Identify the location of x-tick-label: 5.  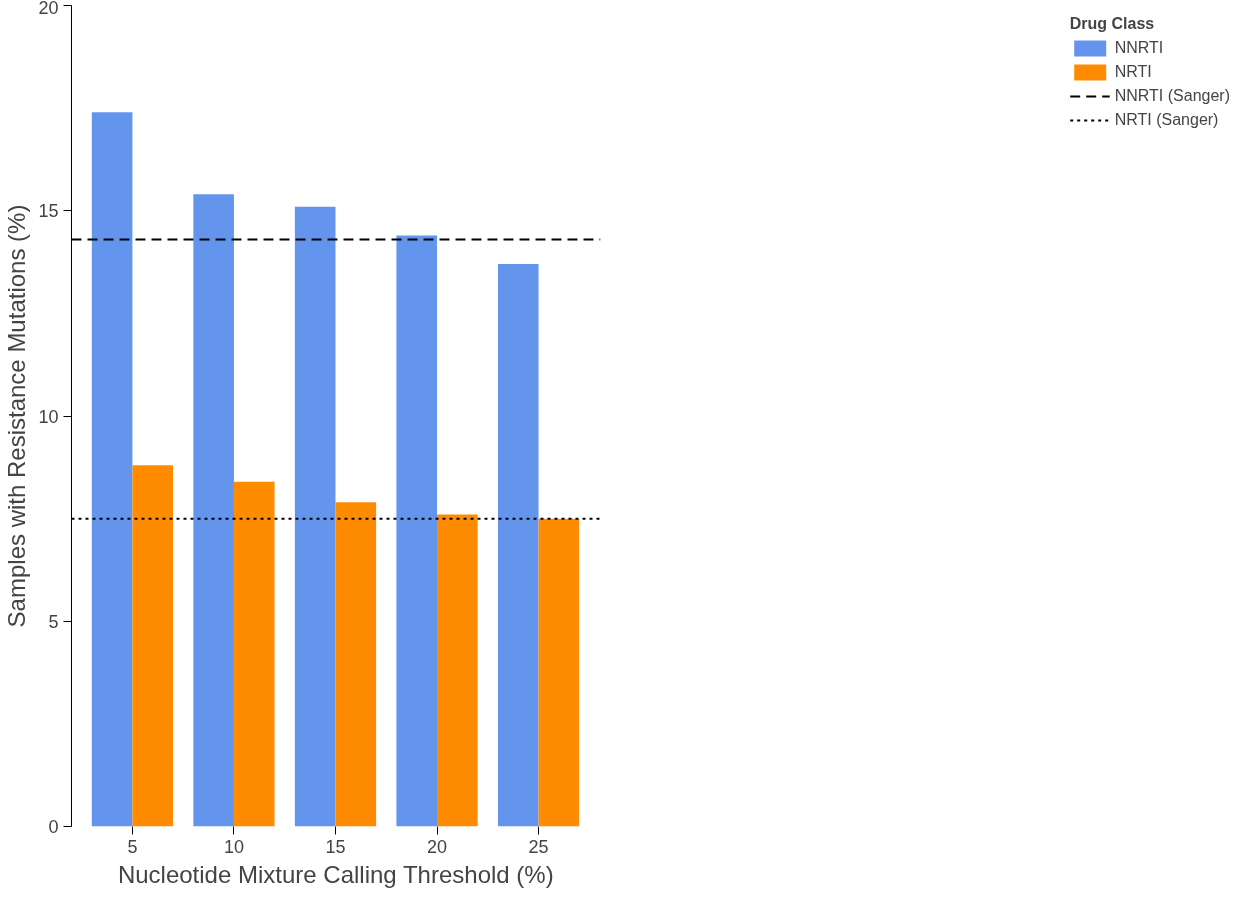
(132, 846).